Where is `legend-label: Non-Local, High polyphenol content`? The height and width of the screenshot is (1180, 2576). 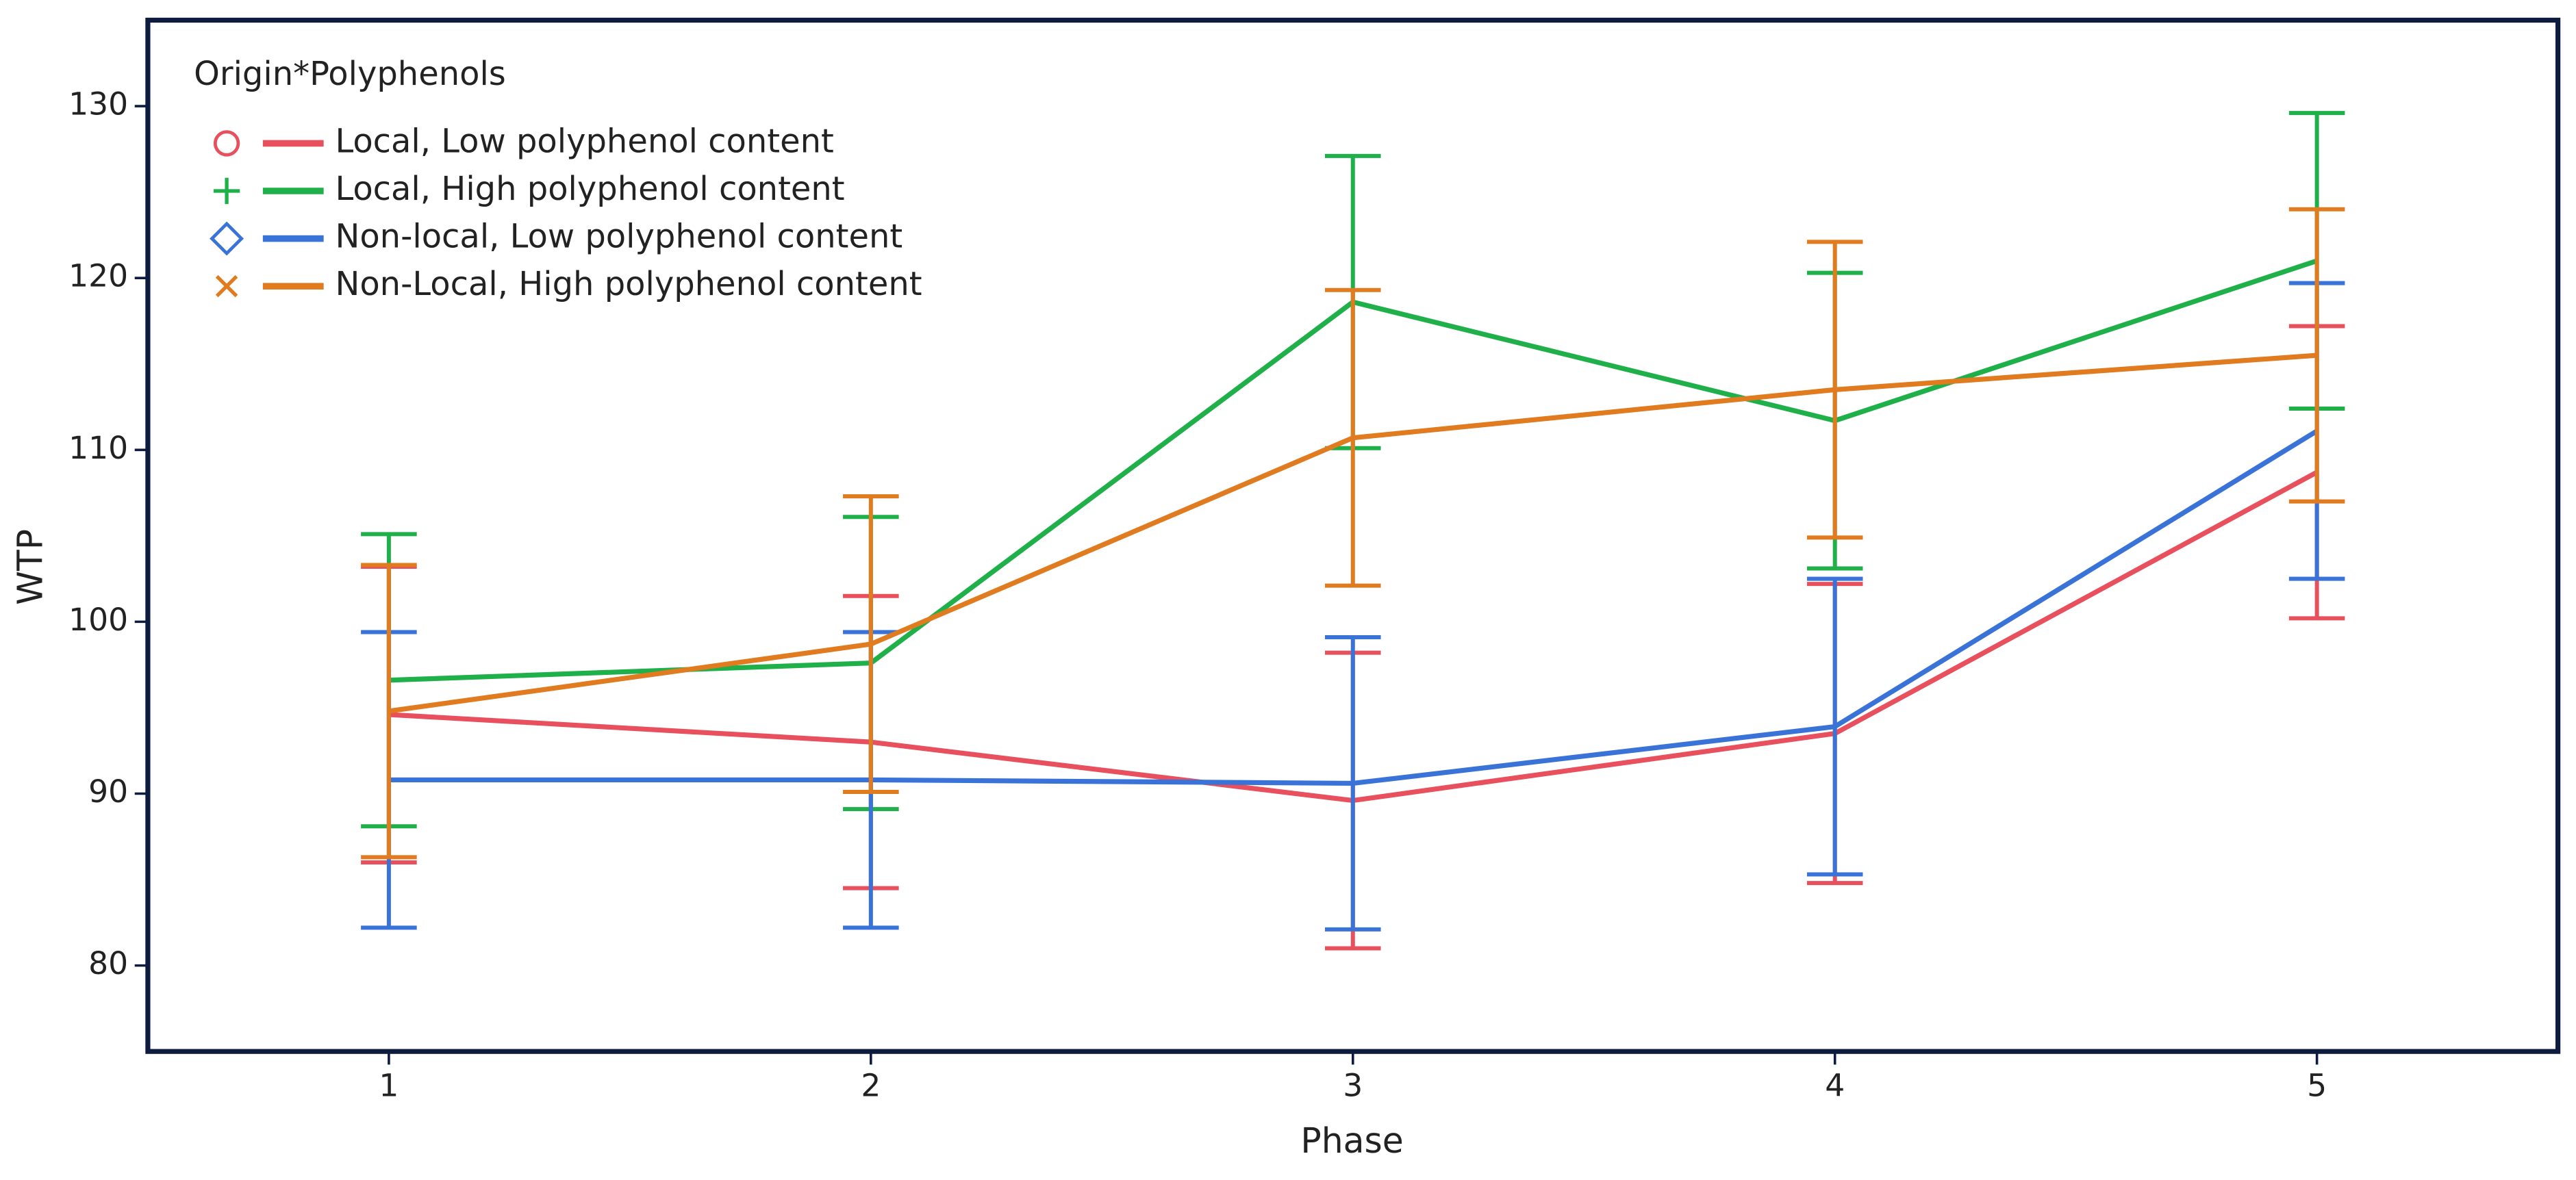
legend-label: Non-Local, High polyphenol content is located at coordinates (628, 284).